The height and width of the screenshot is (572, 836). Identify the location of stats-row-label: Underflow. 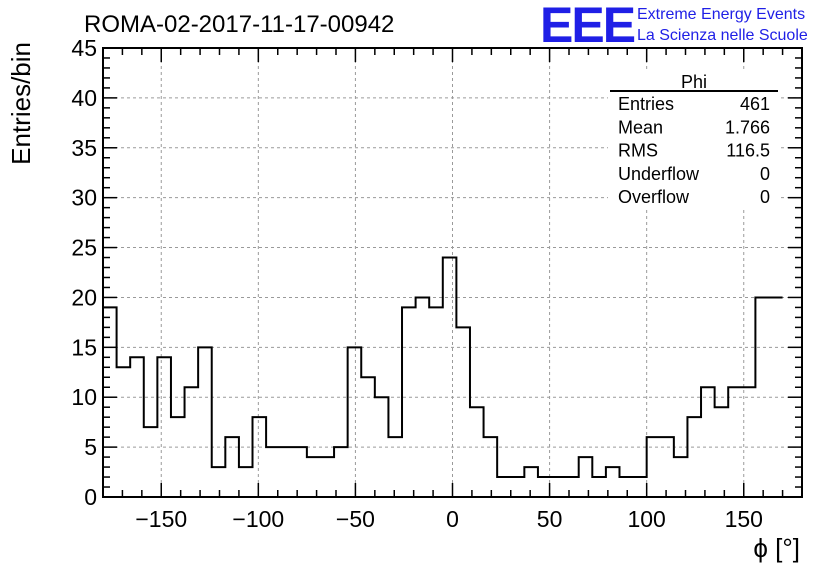
(659, 174).